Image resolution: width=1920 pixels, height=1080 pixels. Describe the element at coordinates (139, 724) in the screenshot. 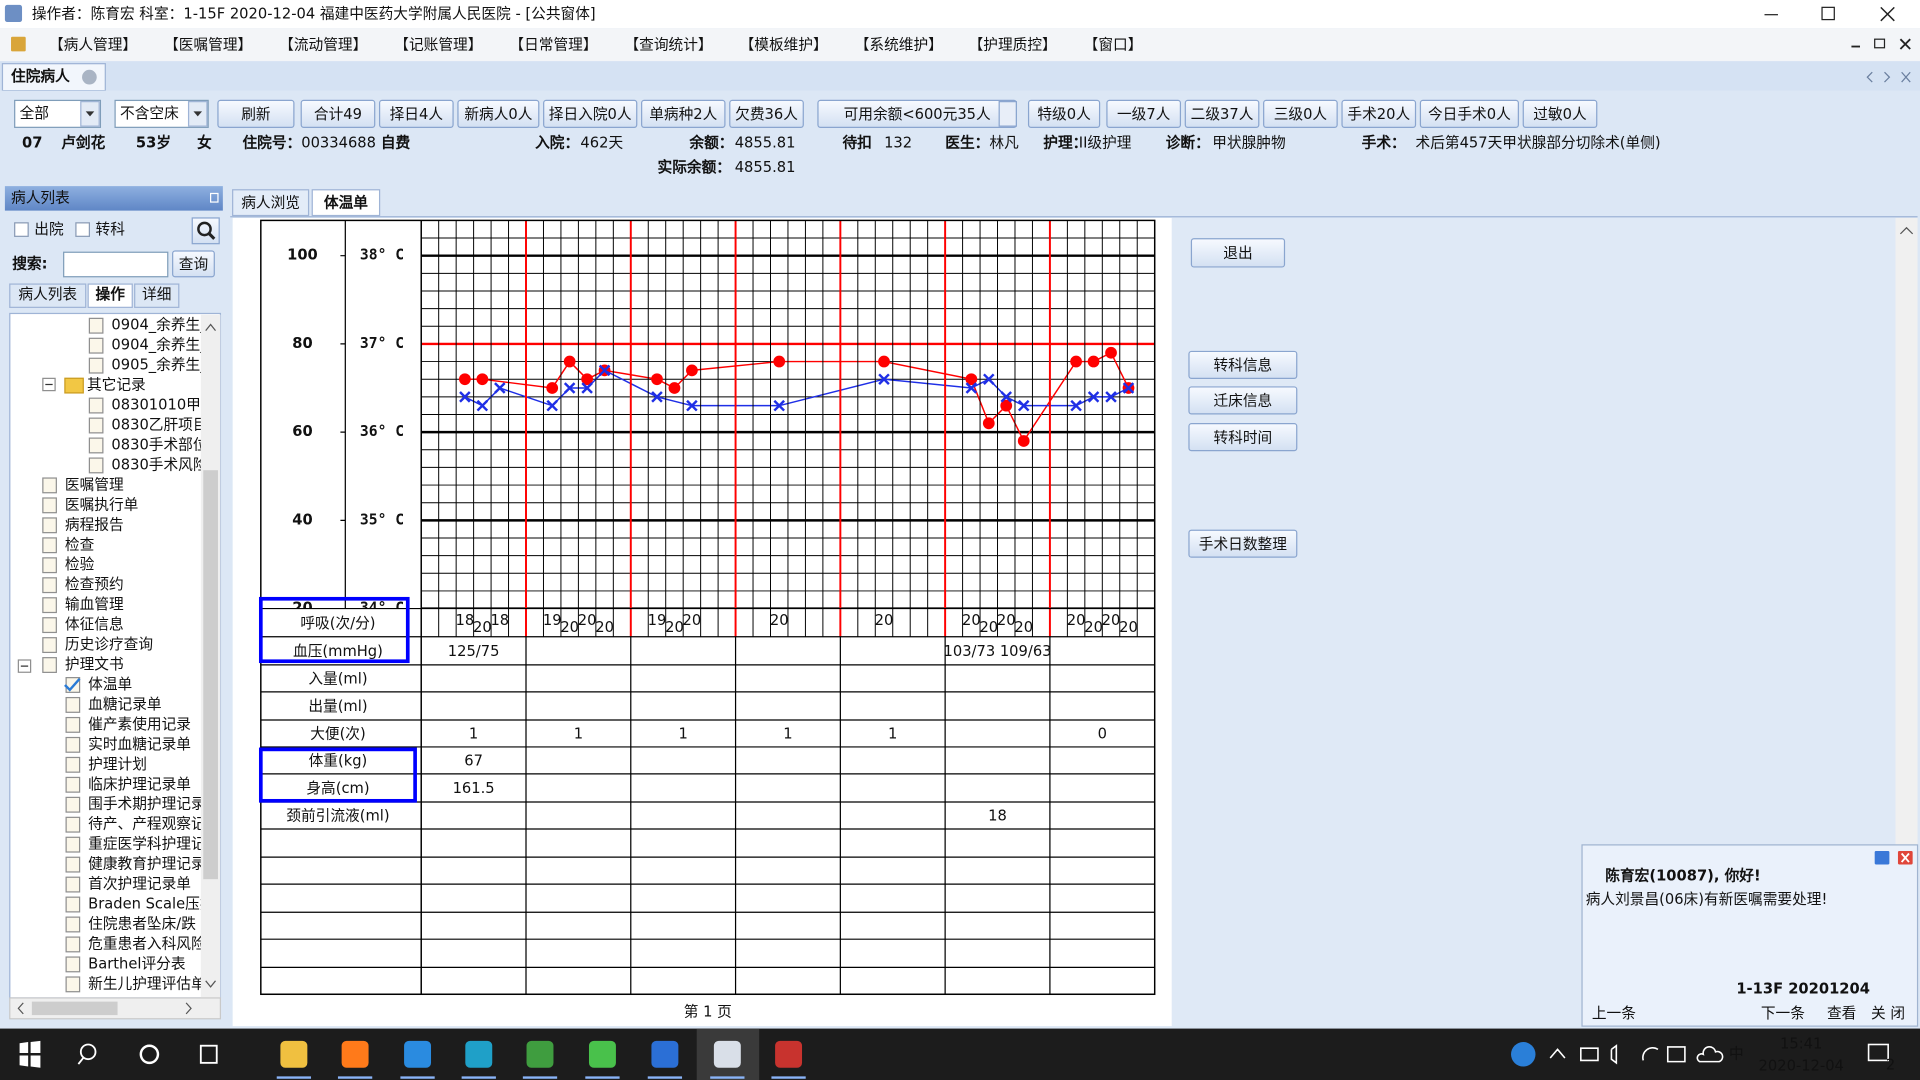

I see `tree-item: 催产素使用记录` at that location.